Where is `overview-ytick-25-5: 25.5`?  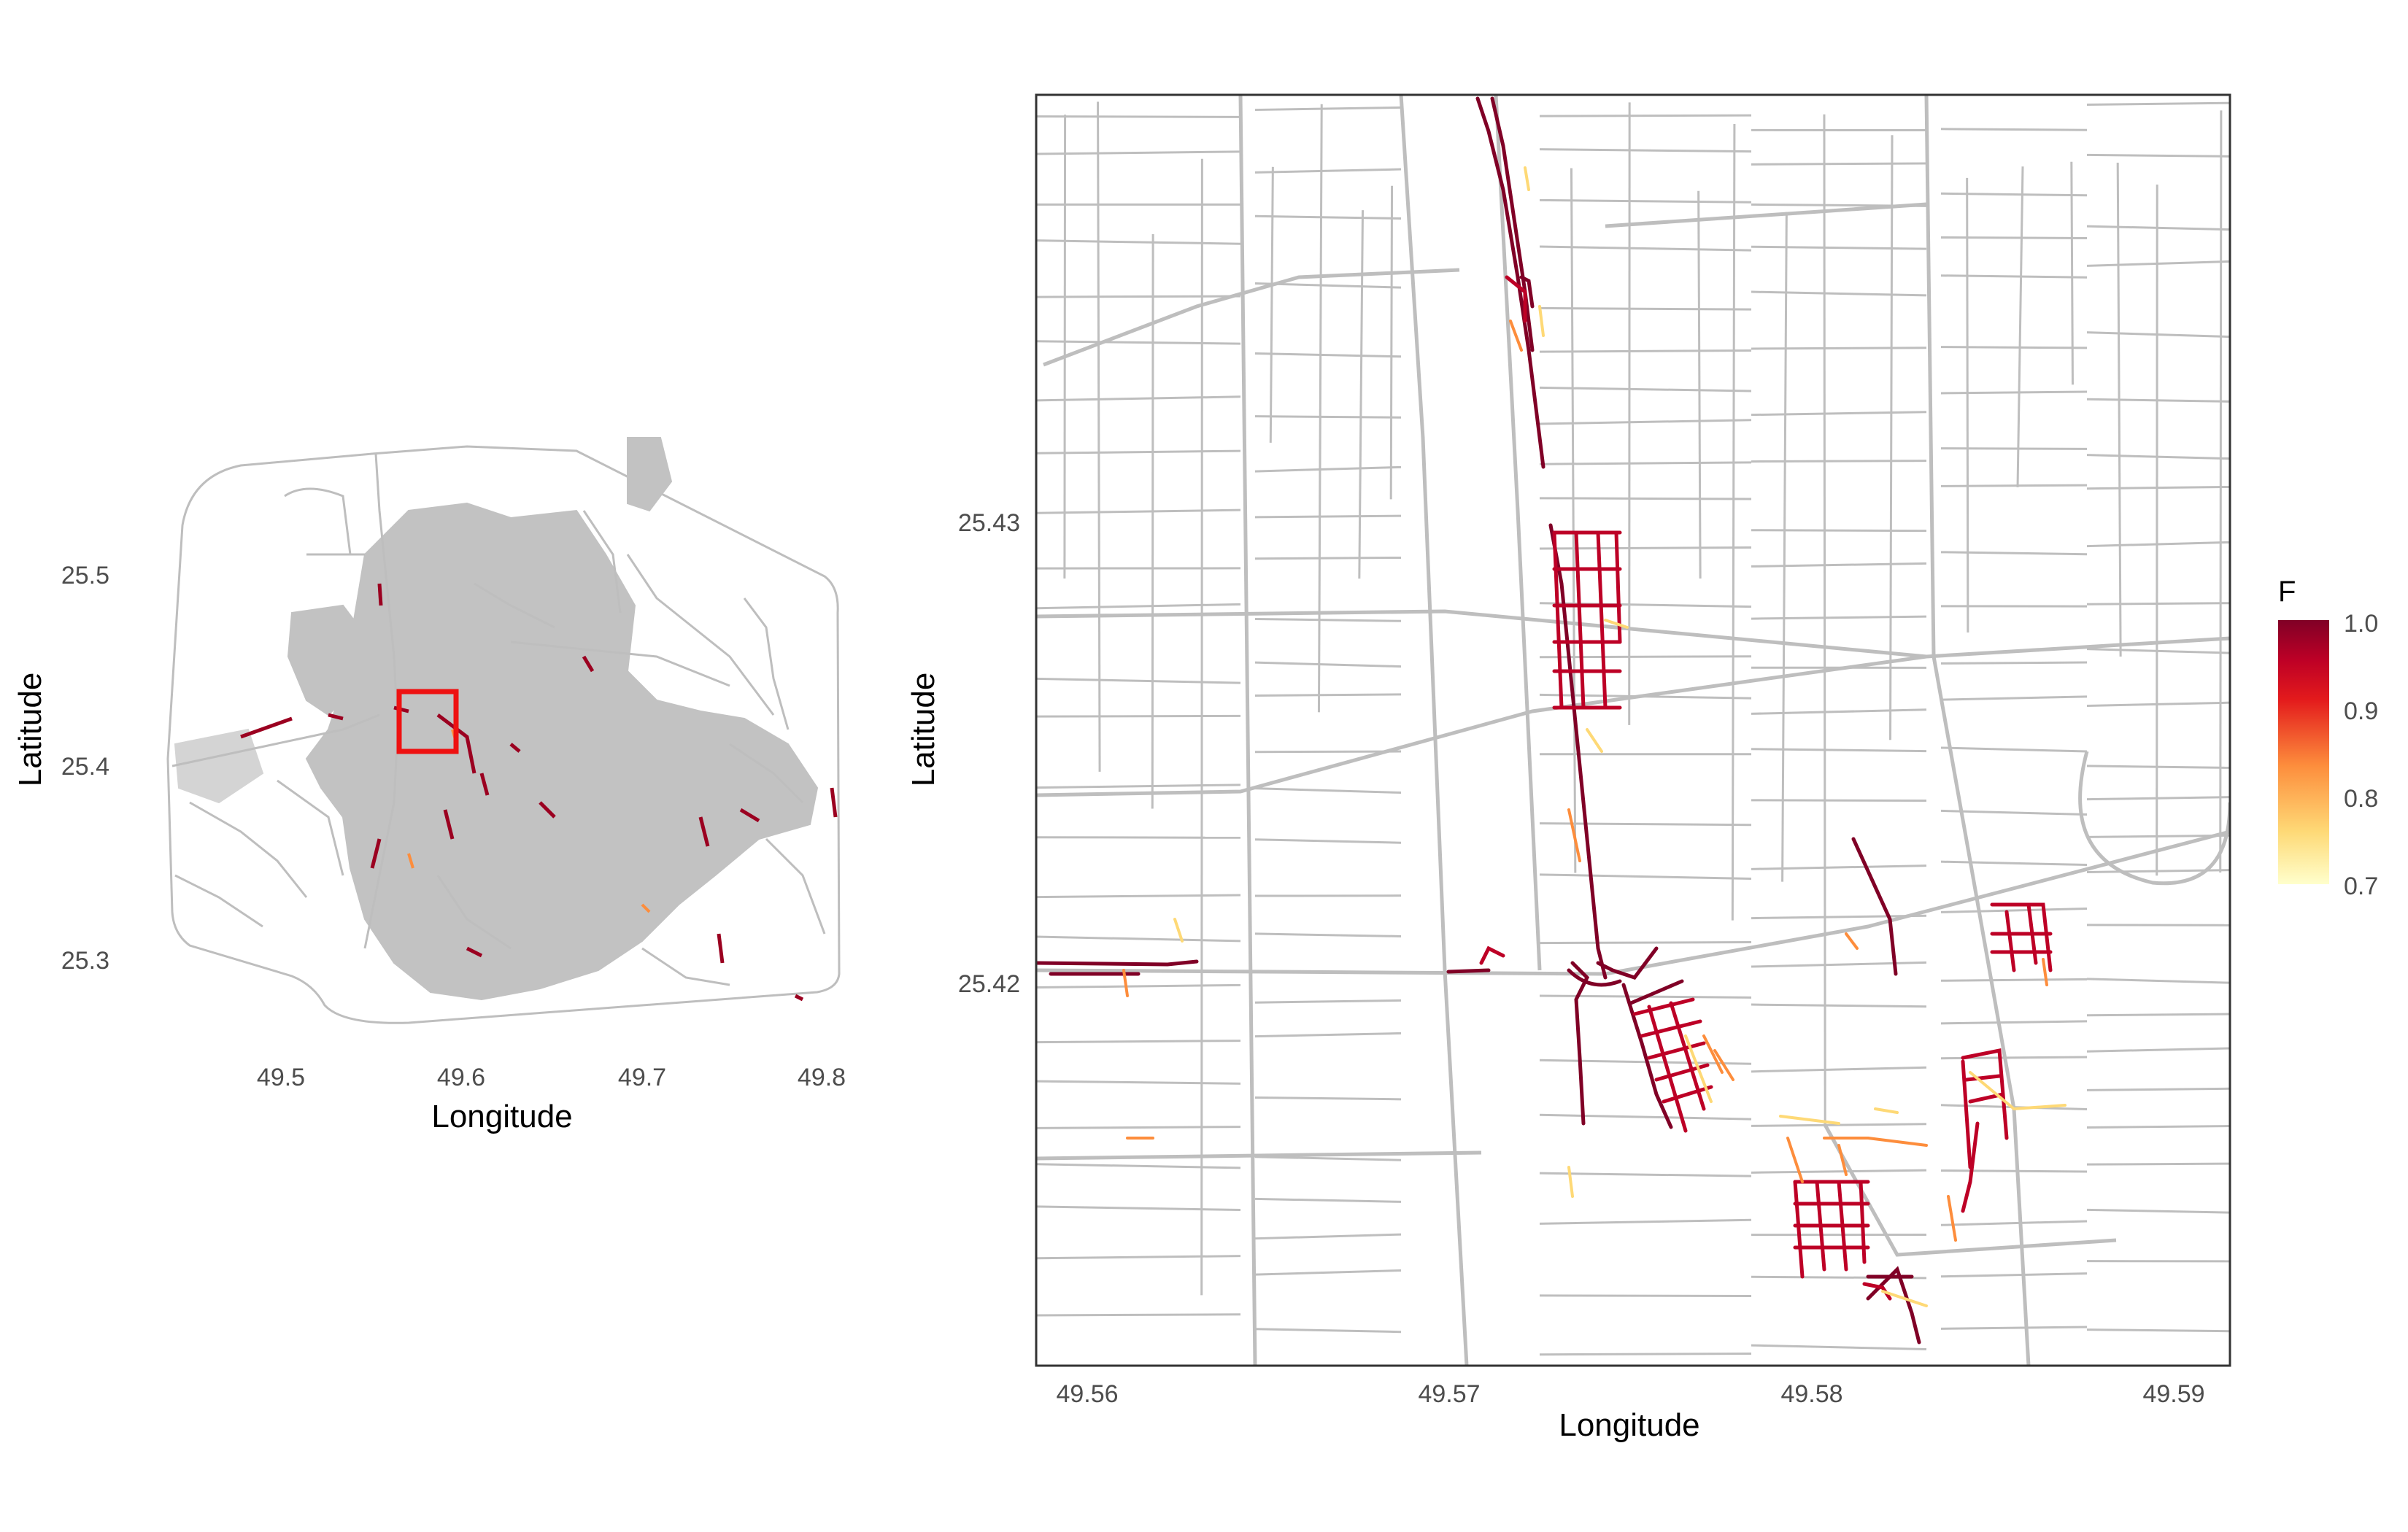 overview-ytick-25-5: 25.5 is located at coordinates (85, 576).